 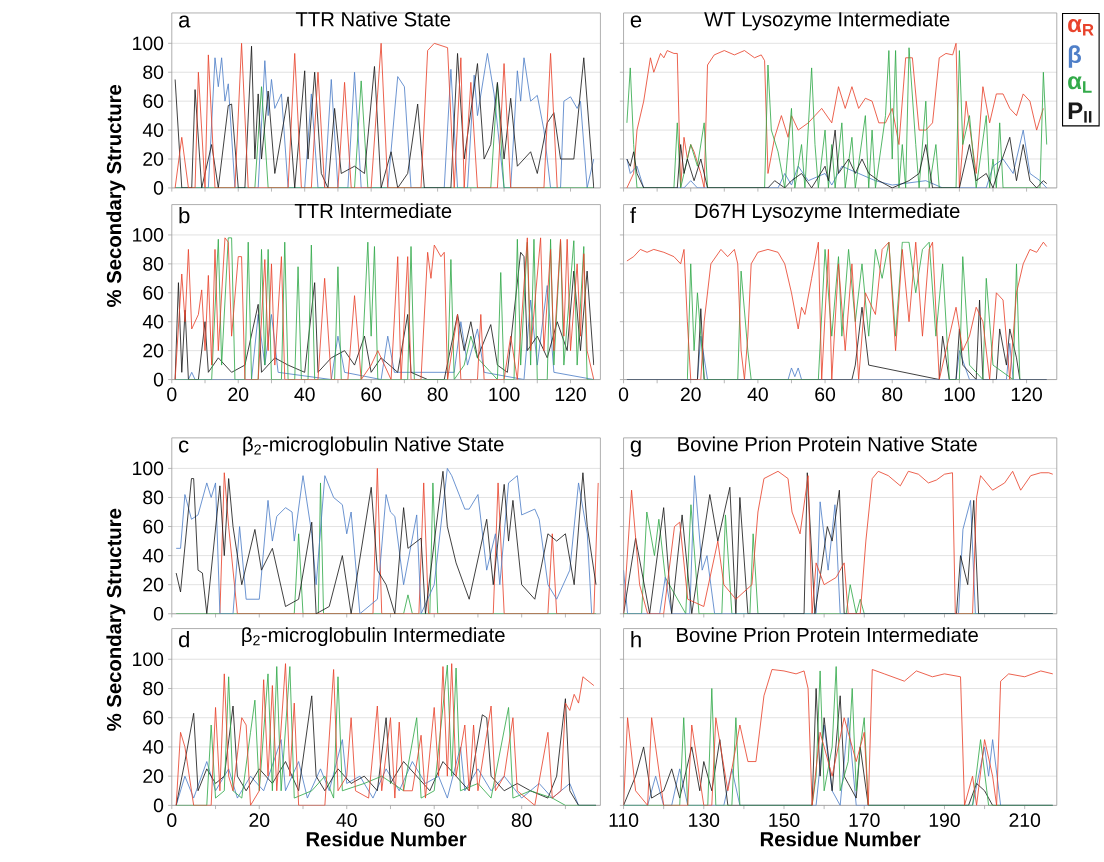 What do you see at coordinates (827, 635) in the screenshot?
I see `chart-title: Bovine Prion Protein Intermediate` at bounding box center [827, 635].